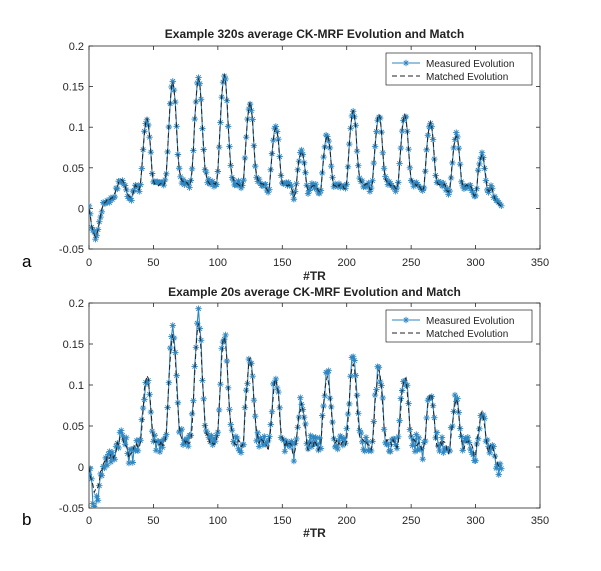 The width and height of the screenshot is (601, 571). What do you see at coordinates (71, 250) in the screenshot?
I see `y-tick-label: -0.05` at bounding box center [71, 250].